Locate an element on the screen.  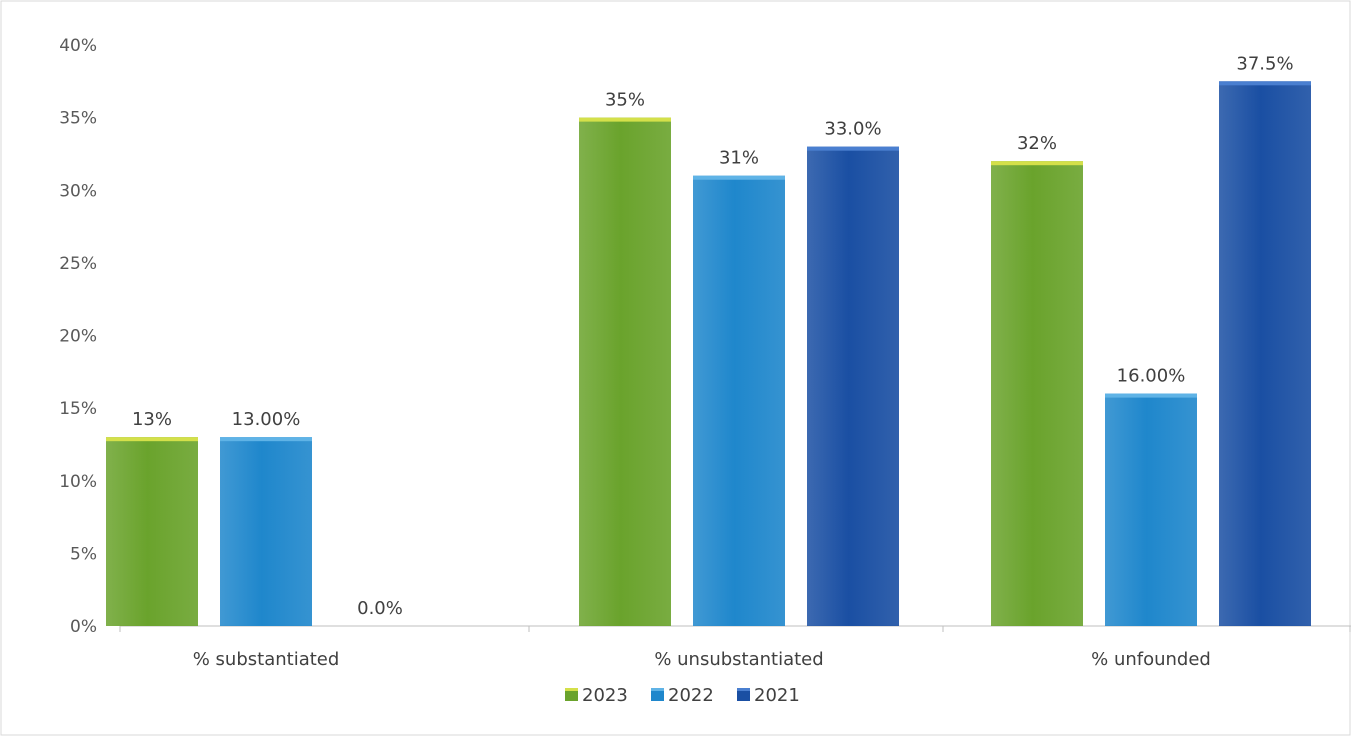
data-label: 37.5% is located at coordinates (1264, 63).